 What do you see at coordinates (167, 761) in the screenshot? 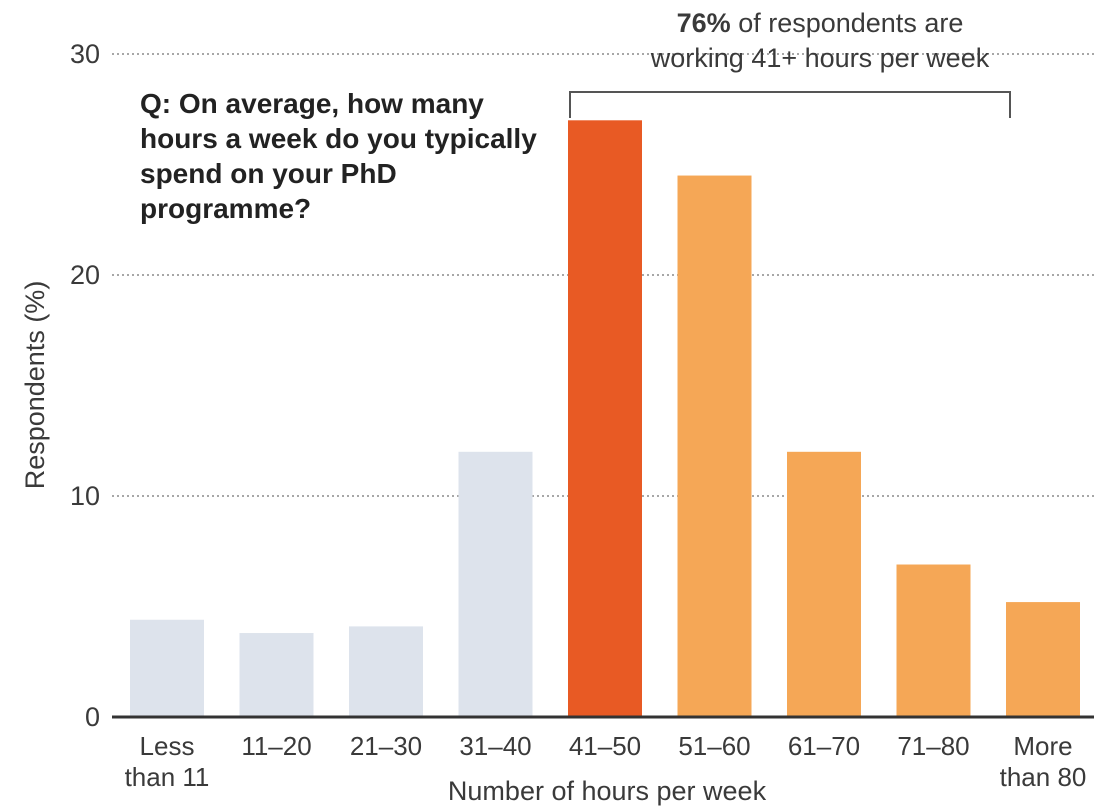
I see `x-category-label: Less than 11` at bounding box center [167, 761].